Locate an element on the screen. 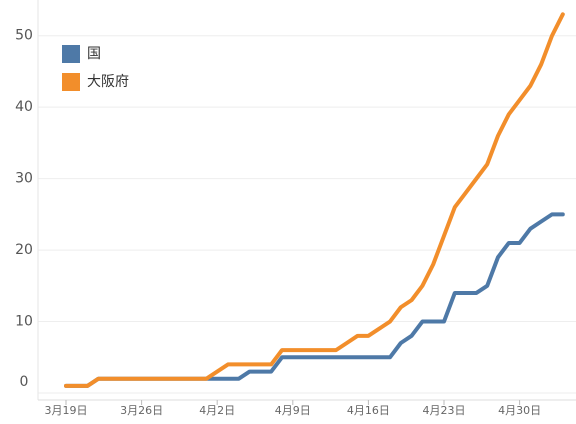 This screenshot has height=424, width=576. legend-label: 大阪府 is located at coordinates (108, 82).